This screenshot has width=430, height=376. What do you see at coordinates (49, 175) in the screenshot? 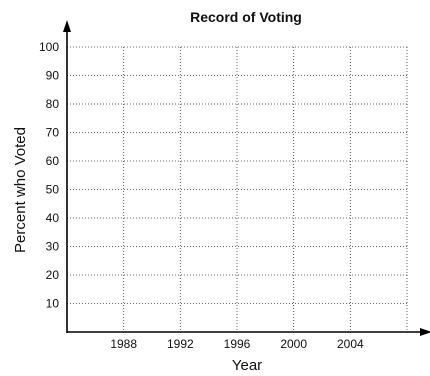
I see `y-tick-labels: 10 20 30 40 50 60 70 80 90 100` at bounding box center [49, 175].